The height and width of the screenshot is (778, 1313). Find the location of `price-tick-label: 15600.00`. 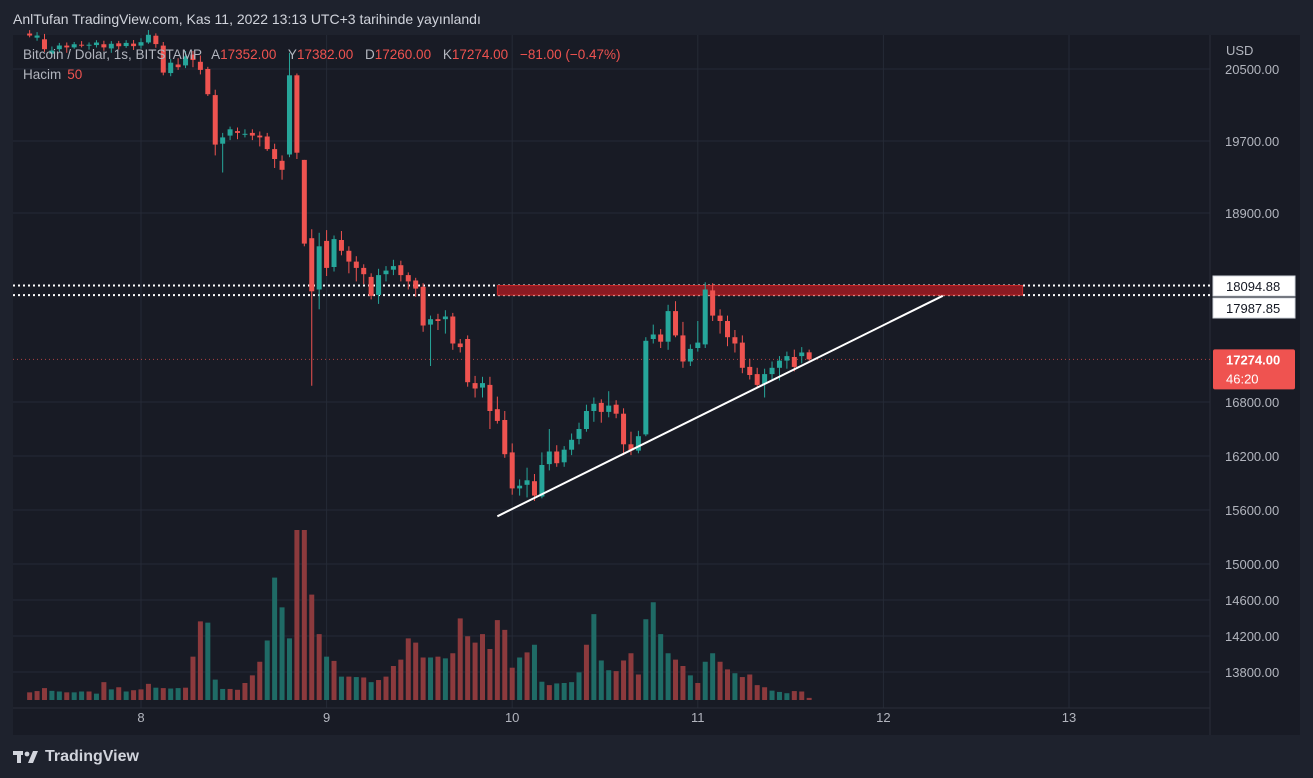

price-tick-label: 15600.00 is located at coordinates (1252, 510).